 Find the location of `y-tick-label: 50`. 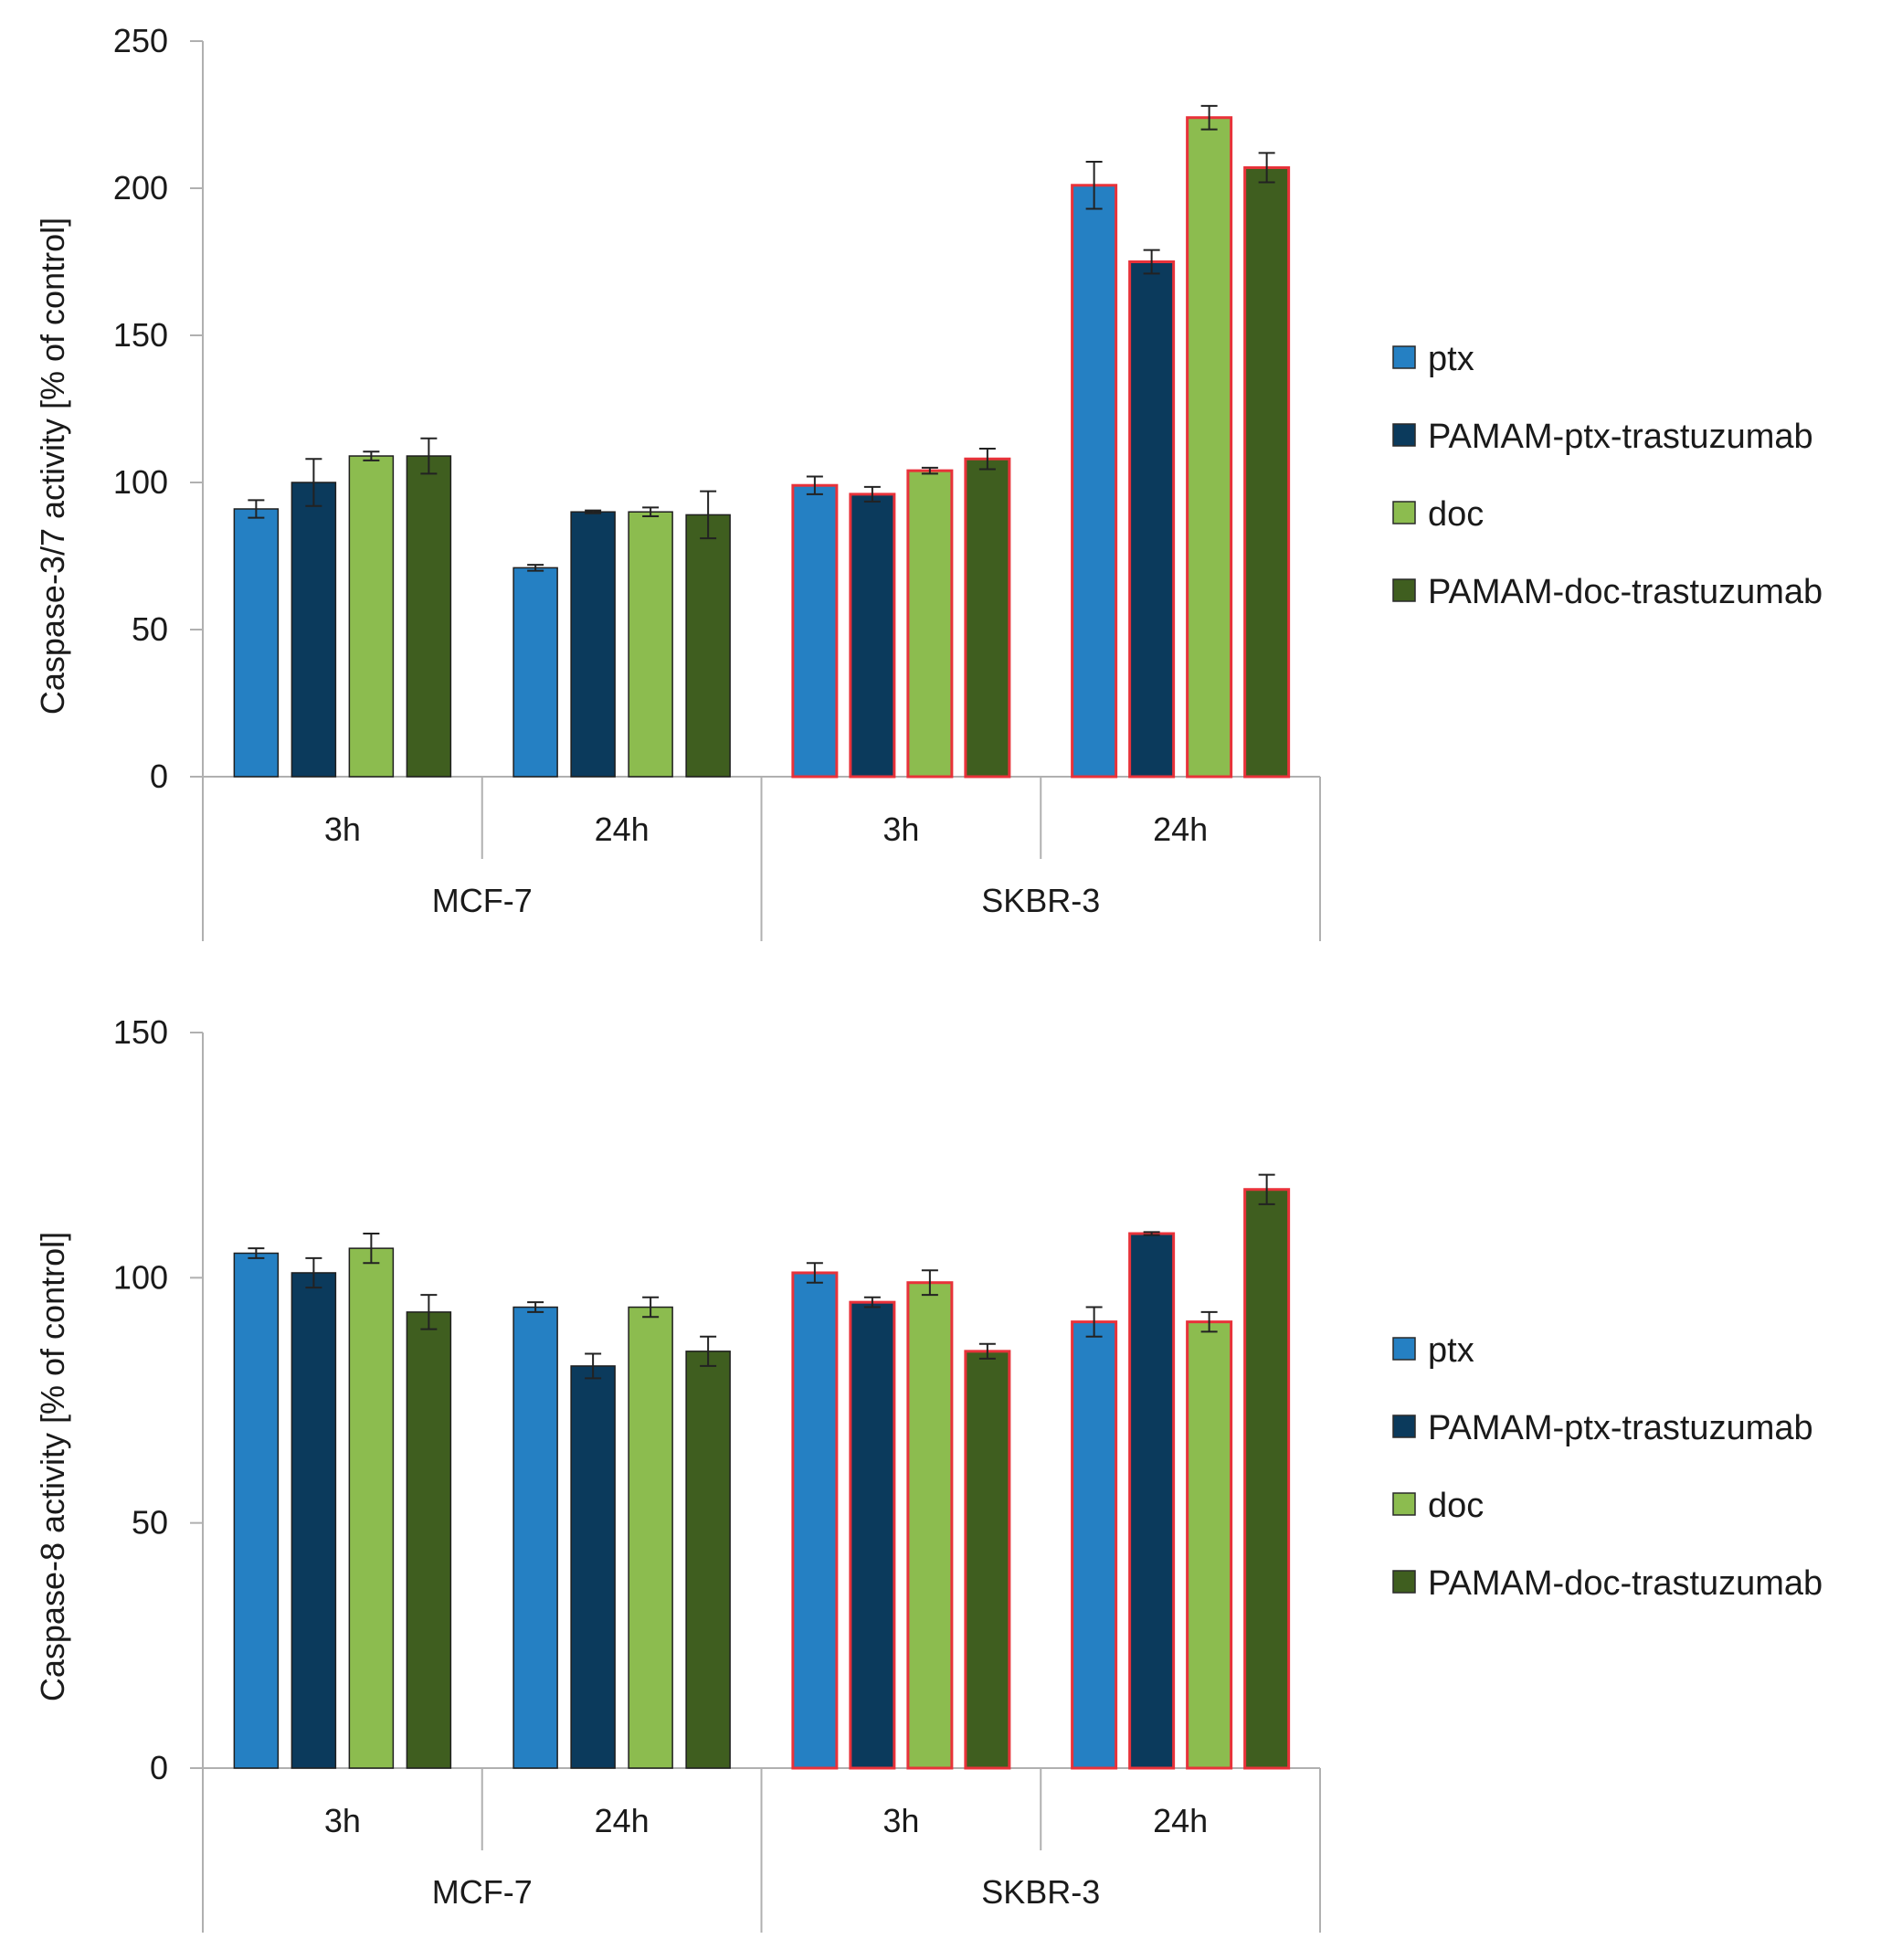

y-tick-label: 50 is located at coordinates (150, 629).